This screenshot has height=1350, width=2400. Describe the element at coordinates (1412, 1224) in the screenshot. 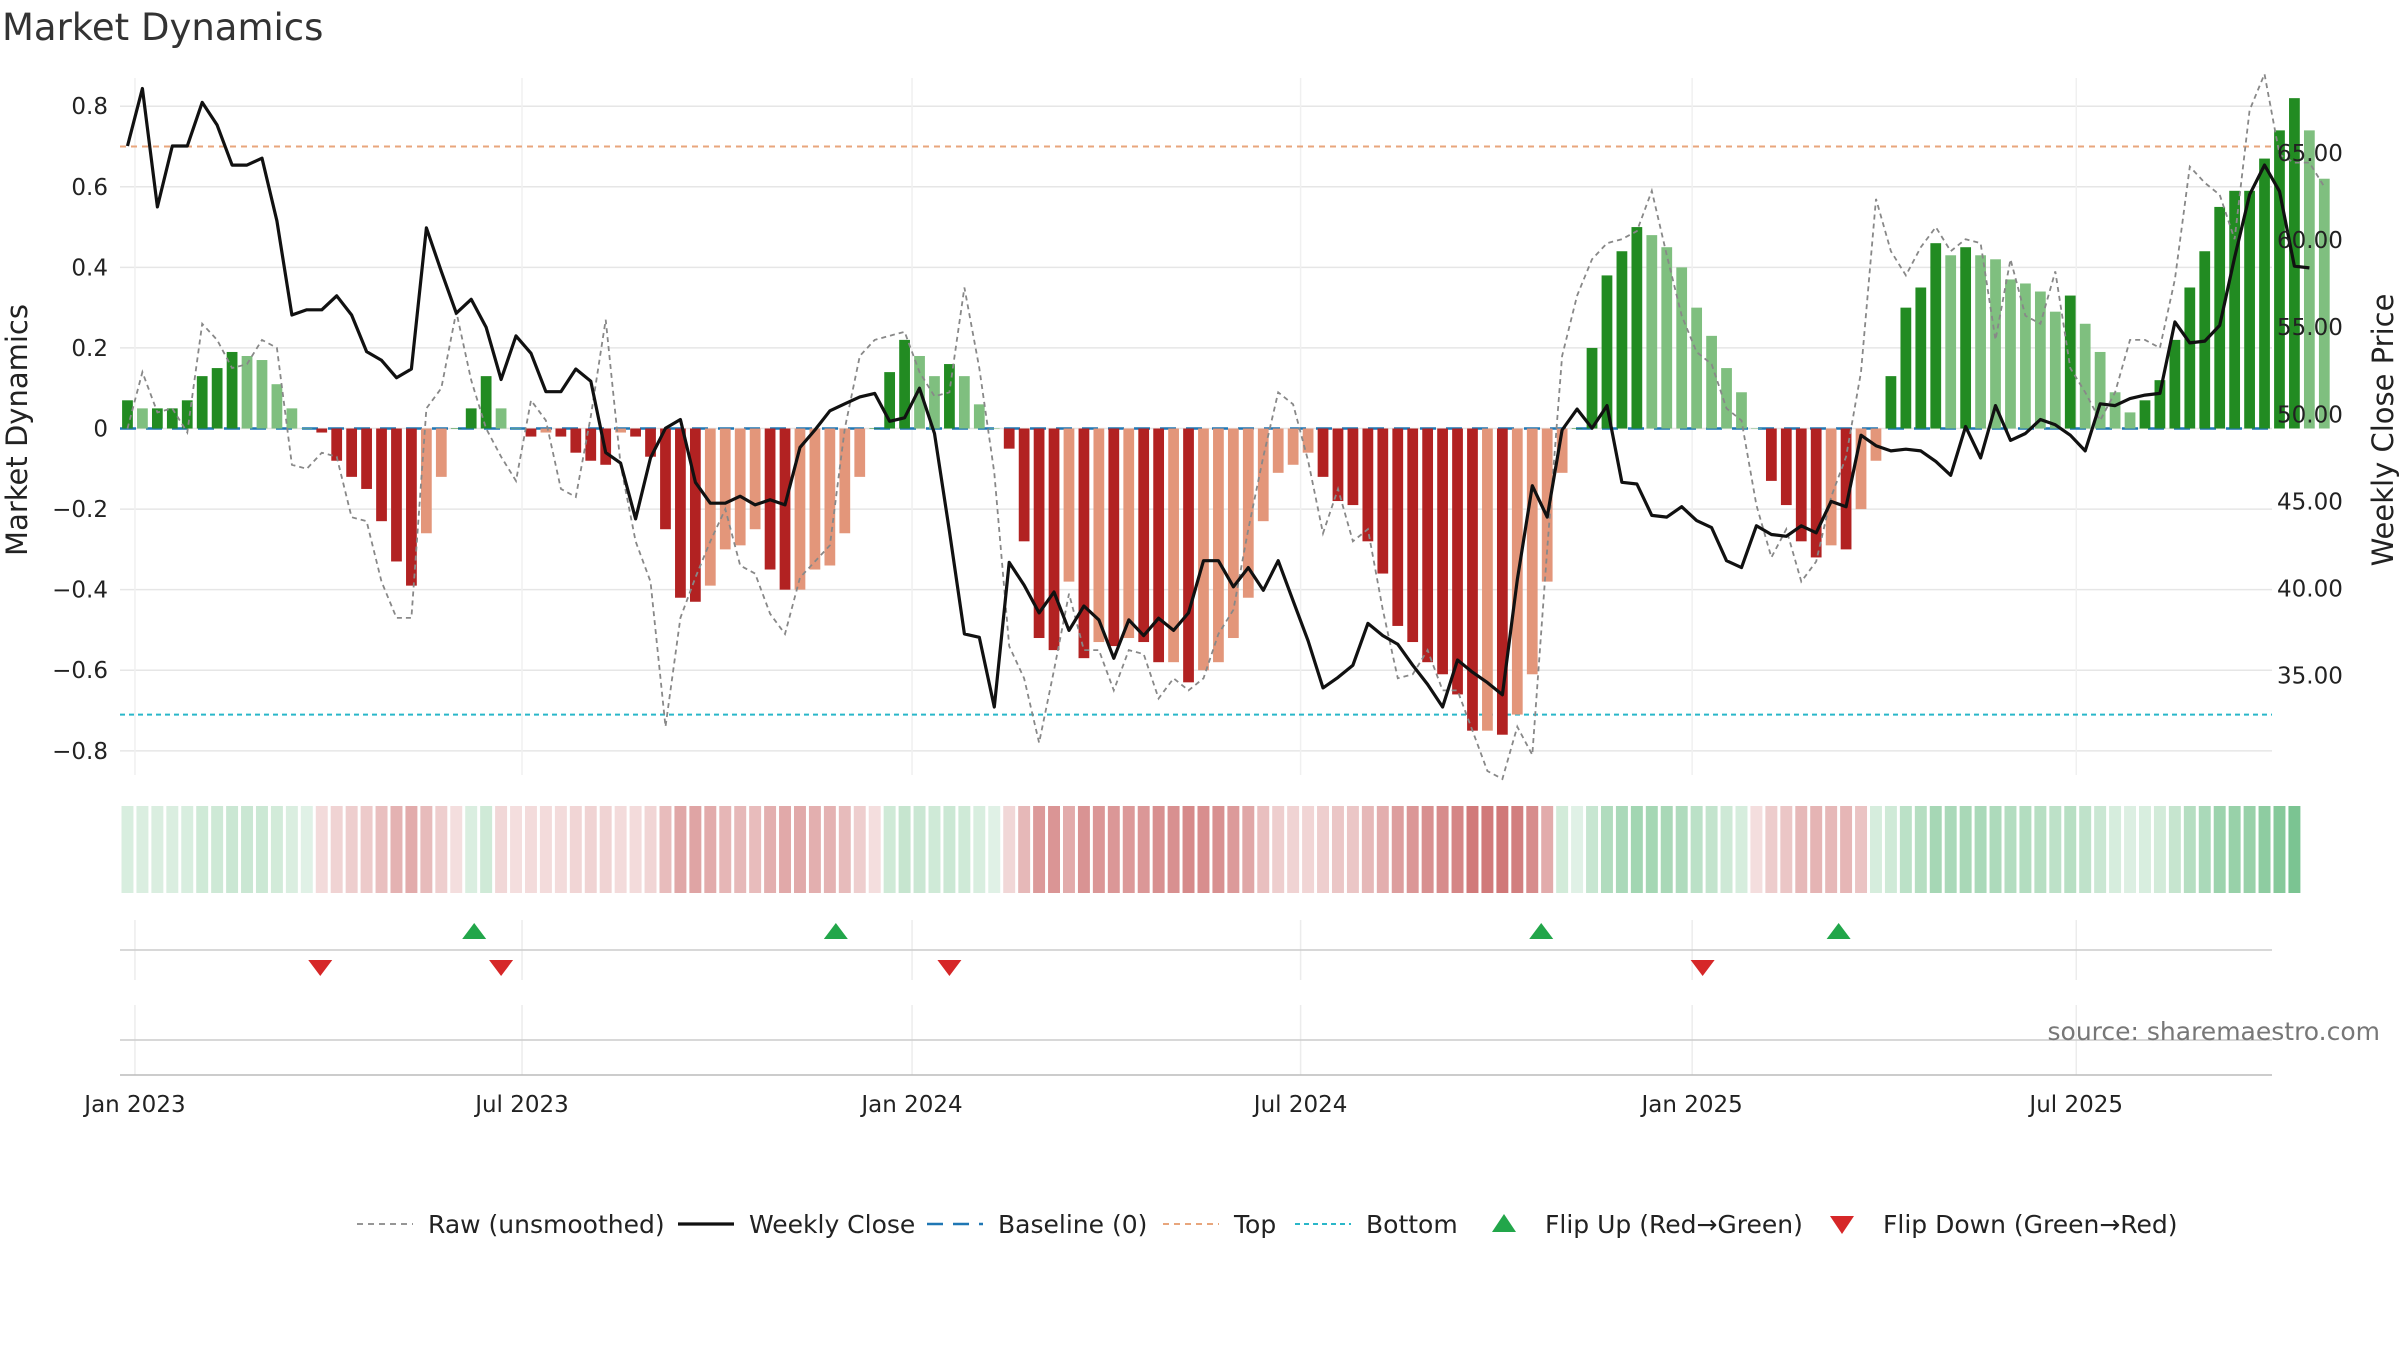

I see `legend-label: Bottom` at that location.